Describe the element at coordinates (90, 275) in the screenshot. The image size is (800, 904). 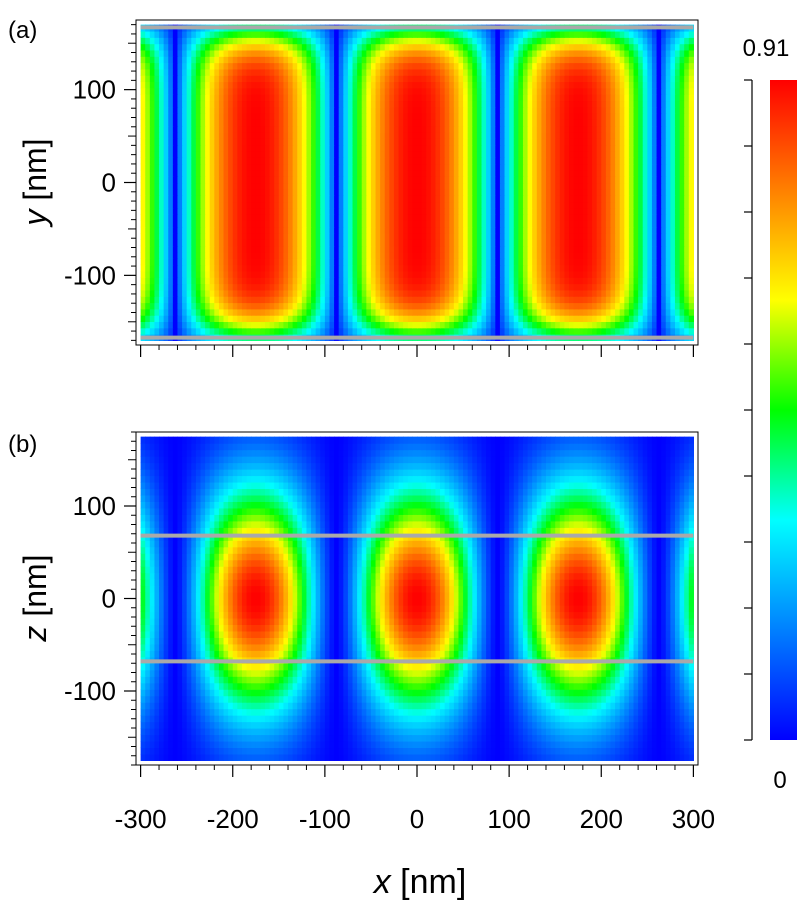
I see `y-tick-label-a: -100` at that location.